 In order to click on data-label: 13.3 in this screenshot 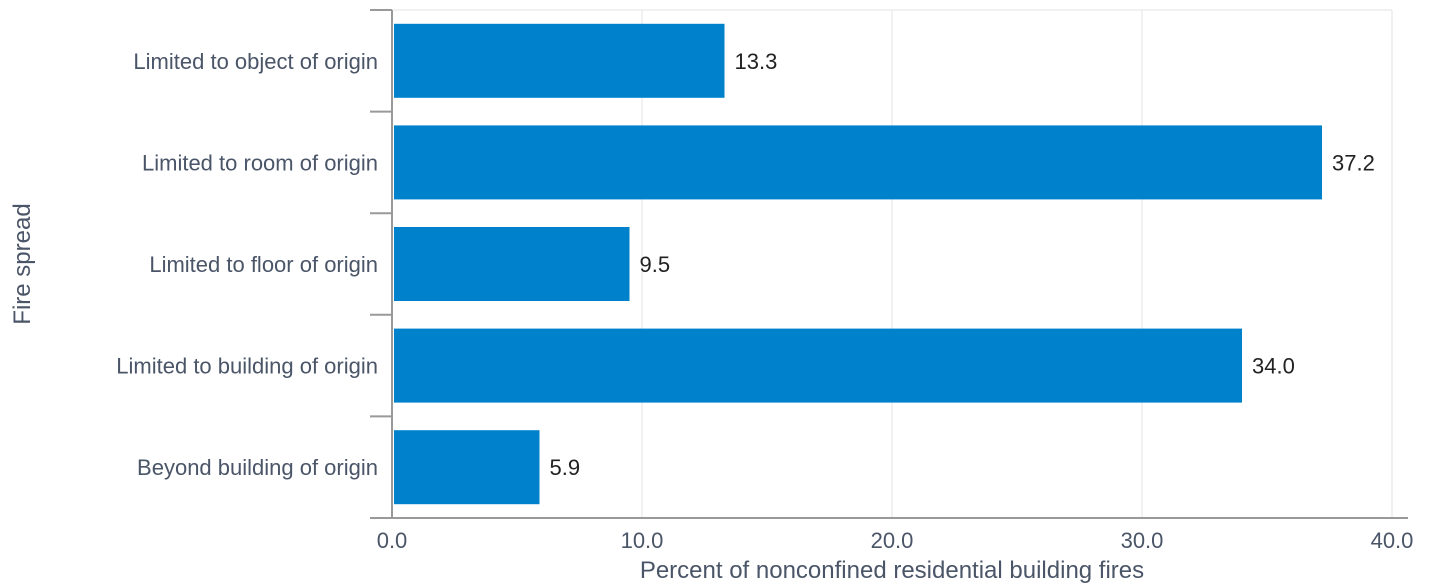, I will do `click(756, 61)`.